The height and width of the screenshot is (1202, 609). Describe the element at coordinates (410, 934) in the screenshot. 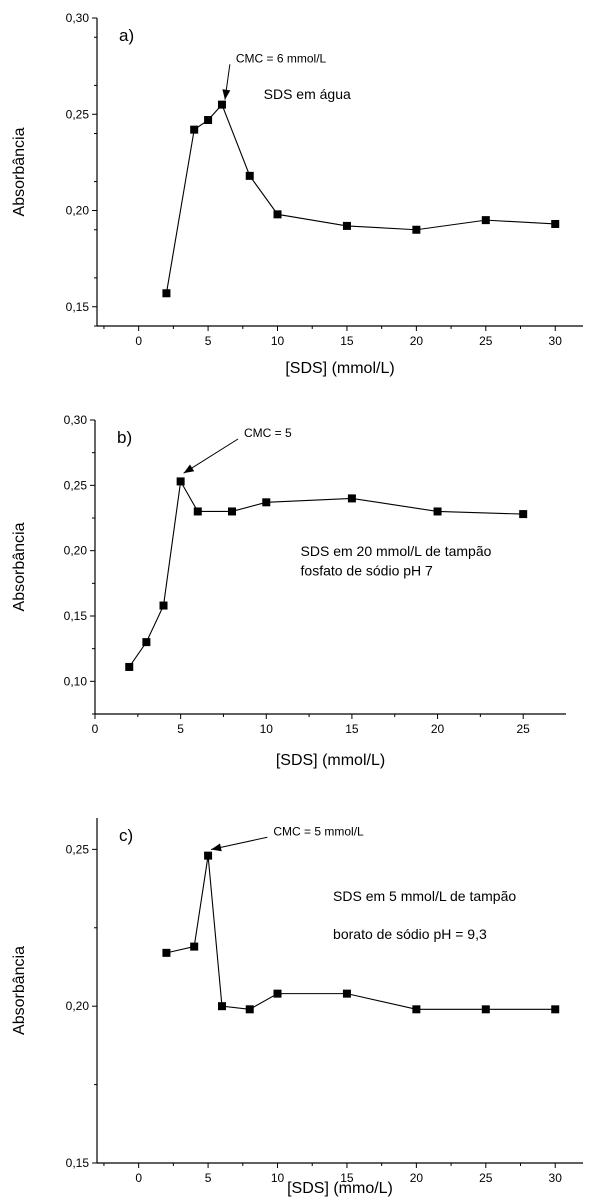

I see `condition-annotation: borato de sódio pH = 9,3` at that location.